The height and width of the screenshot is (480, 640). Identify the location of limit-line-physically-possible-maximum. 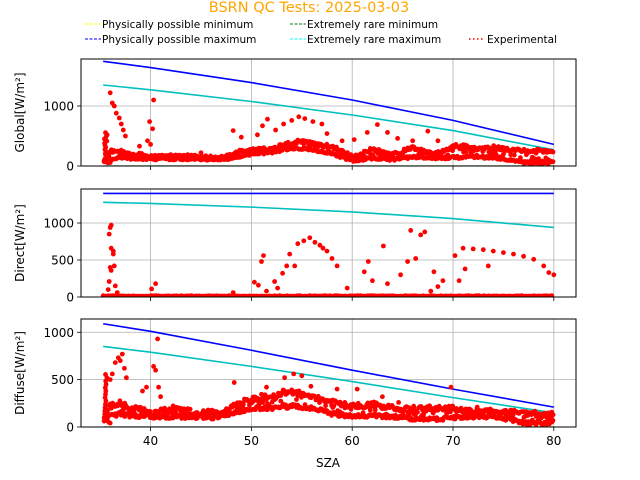
(328, 365).